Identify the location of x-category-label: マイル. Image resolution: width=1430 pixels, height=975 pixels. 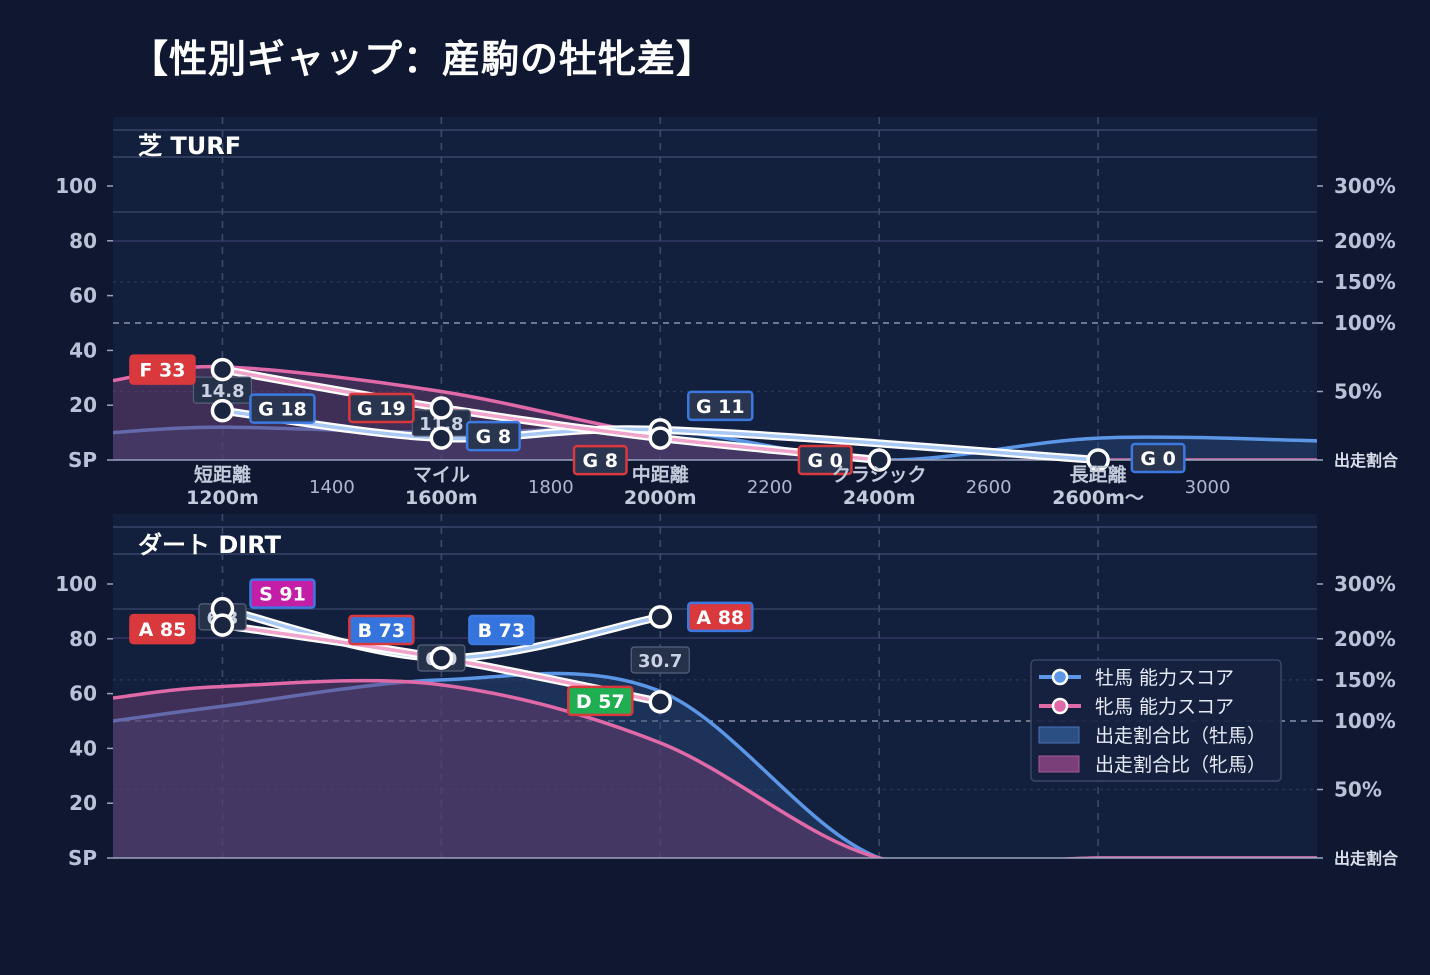
(441, 475).